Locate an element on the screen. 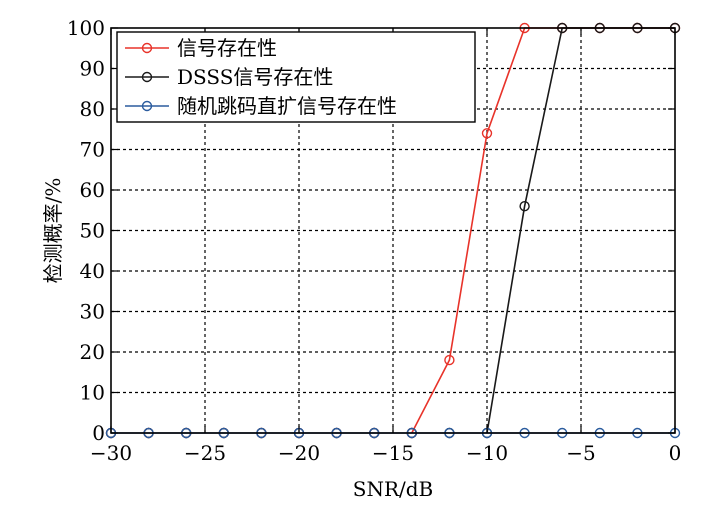 The width and height of the screenshot is (704, 508). y-tick-label: 30 is located at coordinates (92, 312).